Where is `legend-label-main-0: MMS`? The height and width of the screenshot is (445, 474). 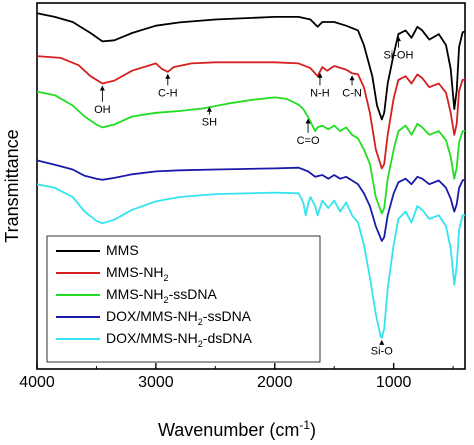
legend-label-main-0: MMS is located at coordinates (122, 250).